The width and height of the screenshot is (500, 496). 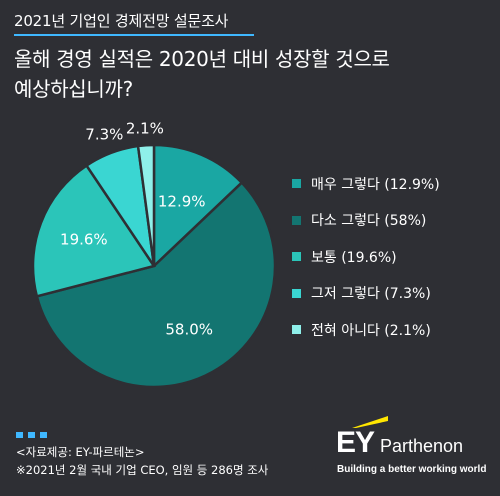 I want to click on slice-value-label: 19.6%, so click(x=84, y=239).